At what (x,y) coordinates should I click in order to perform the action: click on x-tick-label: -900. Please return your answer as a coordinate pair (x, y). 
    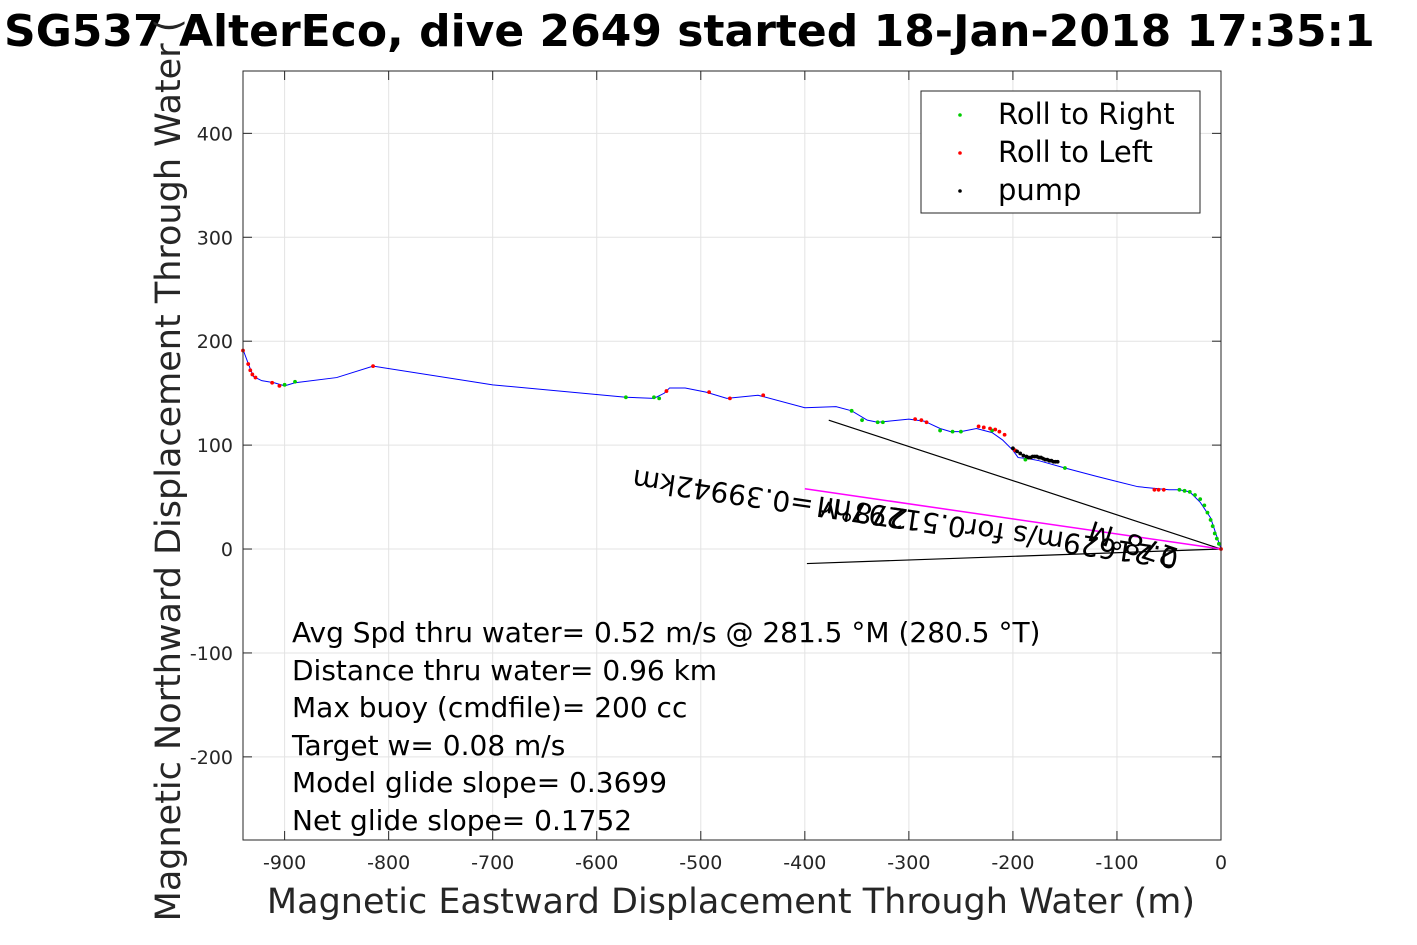
    Looking at the image, I should click on (284, 863).